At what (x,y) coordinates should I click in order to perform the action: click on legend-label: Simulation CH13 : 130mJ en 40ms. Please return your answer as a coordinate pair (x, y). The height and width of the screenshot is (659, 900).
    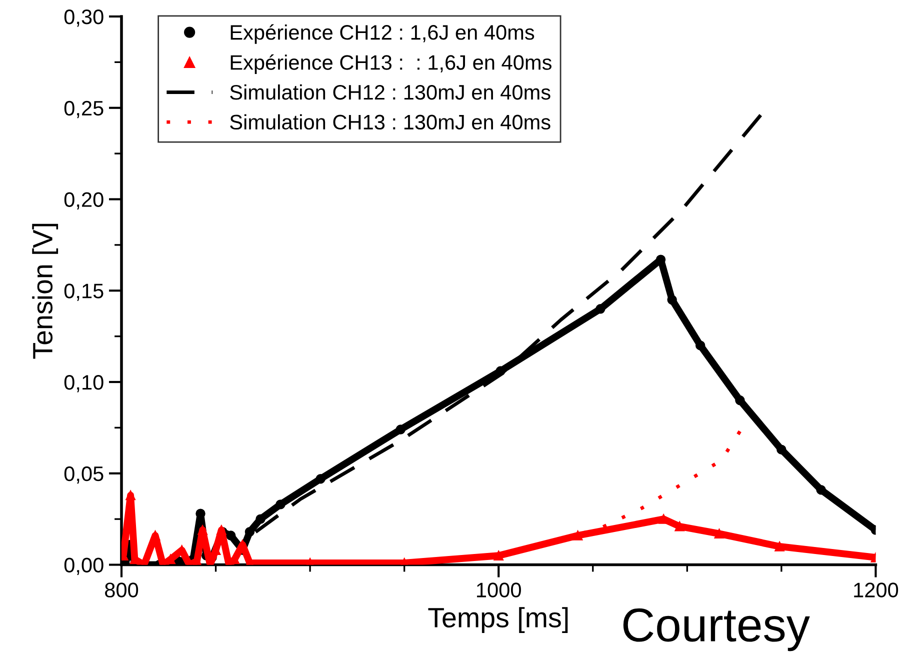
    Looking at the image, I should click on (390, 122).